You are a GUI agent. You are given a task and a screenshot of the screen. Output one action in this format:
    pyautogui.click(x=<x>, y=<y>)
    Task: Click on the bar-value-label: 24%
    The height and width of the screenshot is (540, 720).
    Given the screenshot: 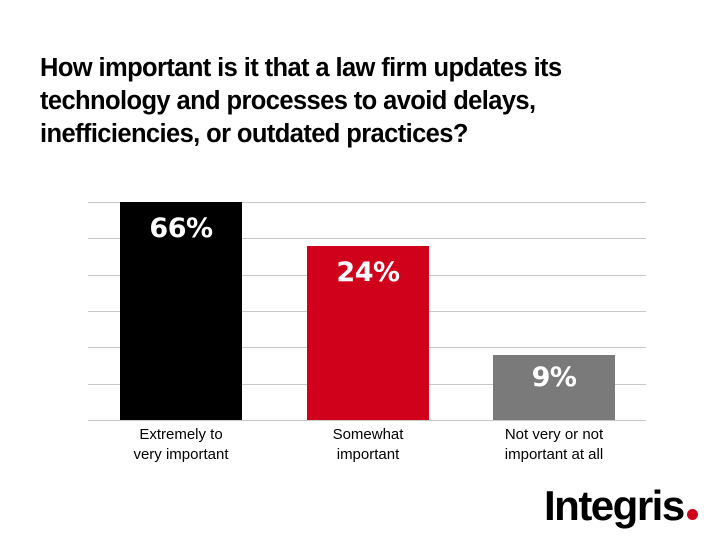 What is the action you would take?
    pyautogui.click(x=368, y=272)
    